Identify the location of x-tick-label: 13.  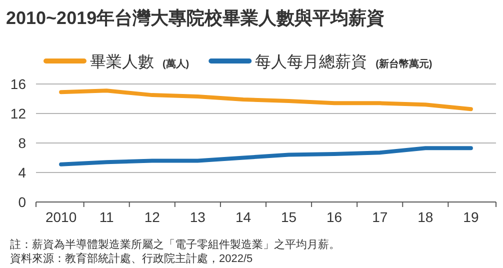
(198, 217).